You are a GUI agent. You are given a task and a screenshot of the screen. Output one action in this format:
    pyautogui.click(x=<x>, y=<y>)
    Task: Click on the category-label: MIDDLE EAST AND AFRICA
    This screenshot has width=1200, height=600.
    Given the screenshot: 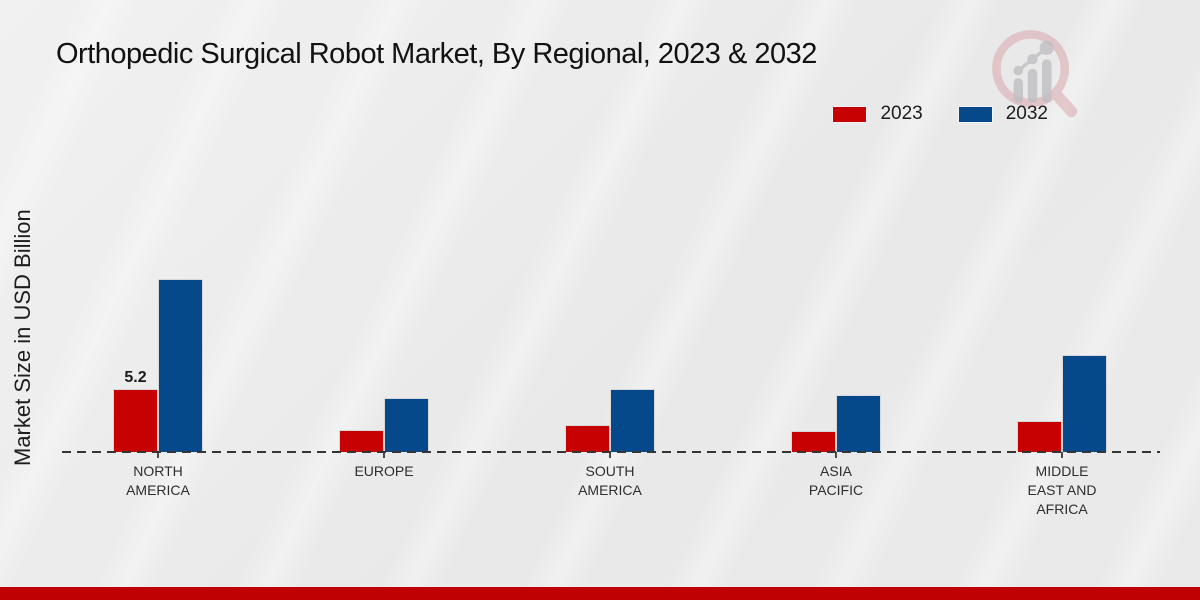 What is the action you would take?
    pyautogui.click(x=1062, y=490)
    